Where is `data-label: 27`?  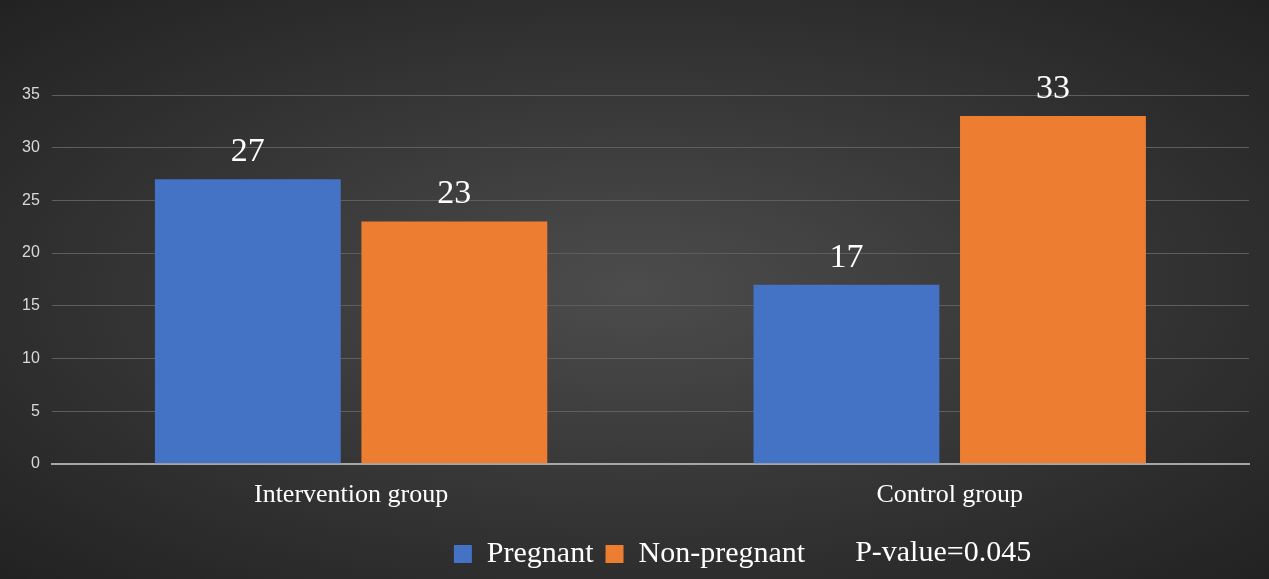 data-label: 27 is located at coordinates (247, 150).